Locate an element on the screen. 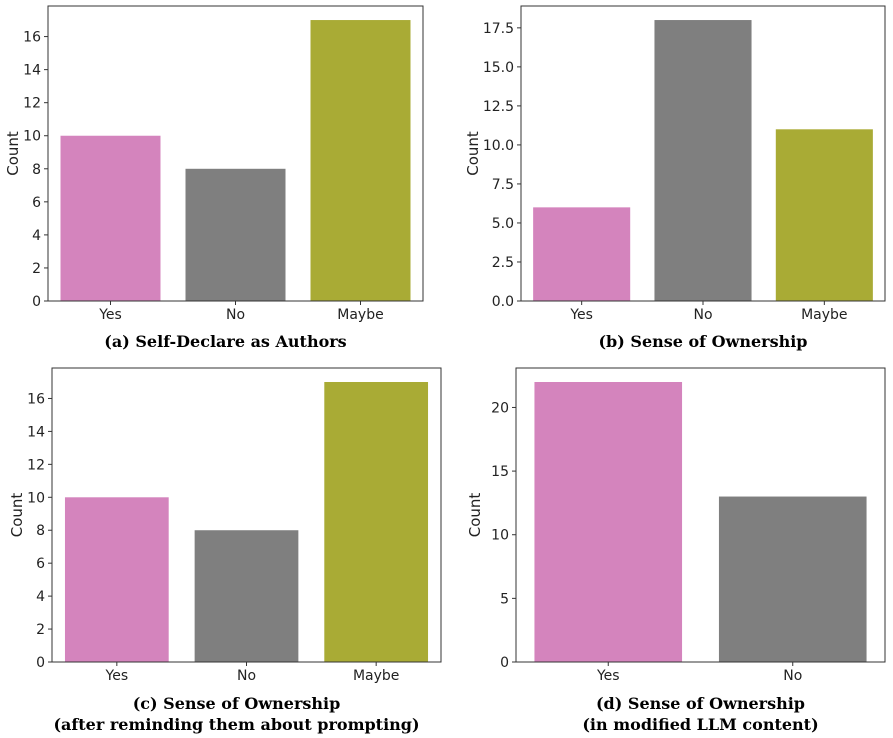 This screenshot has height=738, width=893. y-tick-label: 10.0 is located at coordinates (498, 146).